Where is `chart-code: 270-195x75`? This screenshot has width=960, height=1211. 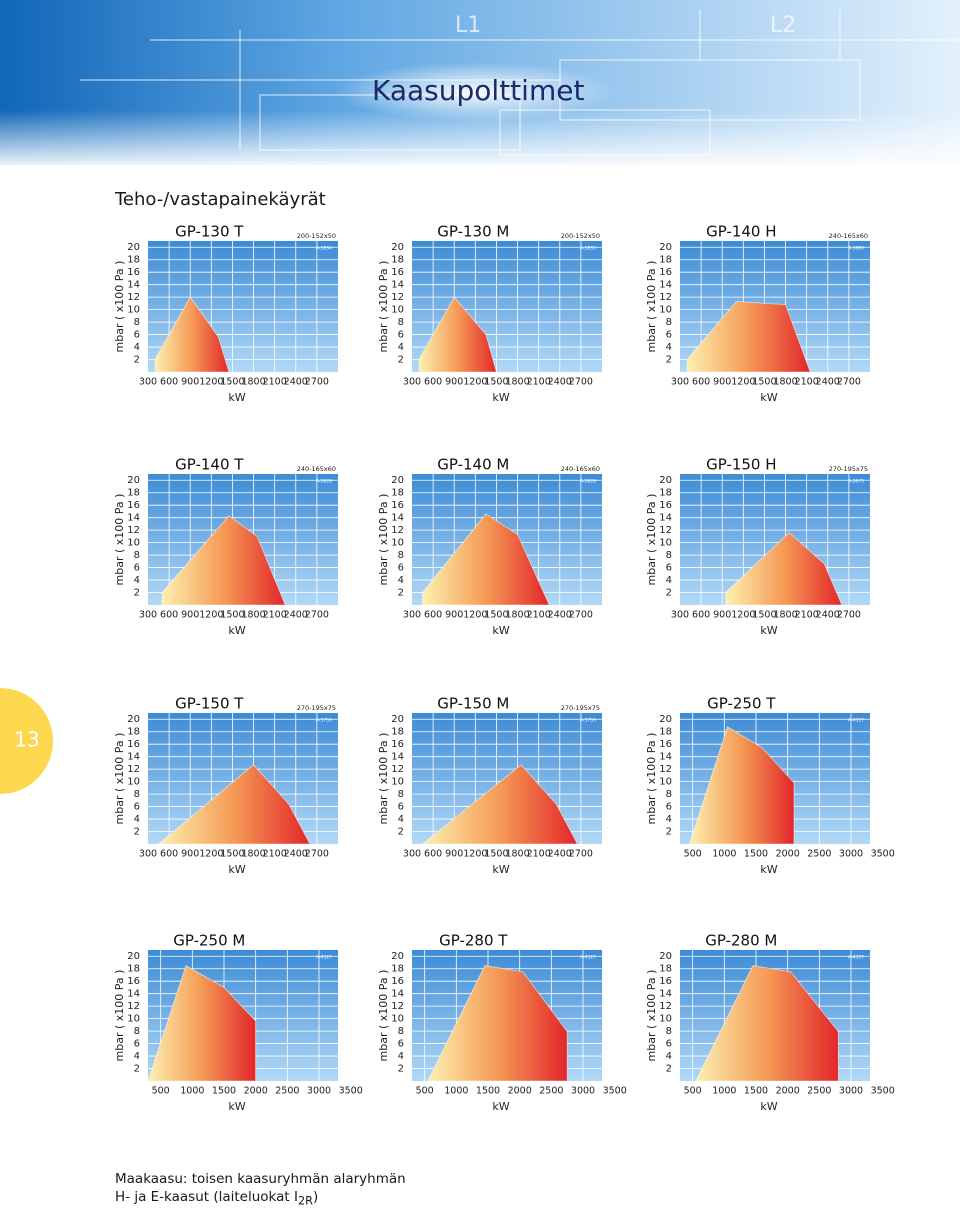 chart-code: 270-195x75 is located at coordinates (848, 469).